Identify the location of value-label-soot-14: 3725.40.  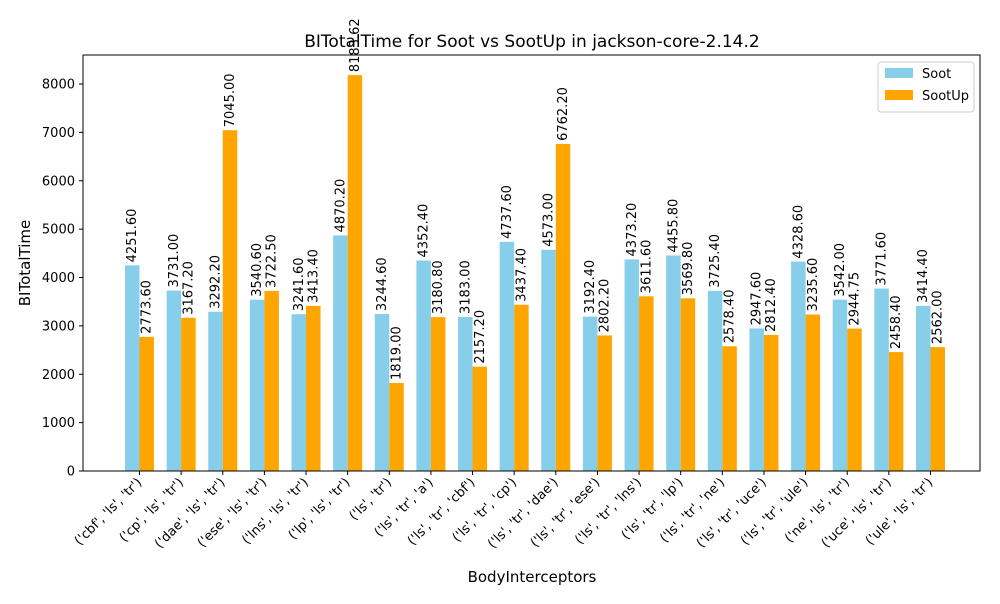
(715, 261).